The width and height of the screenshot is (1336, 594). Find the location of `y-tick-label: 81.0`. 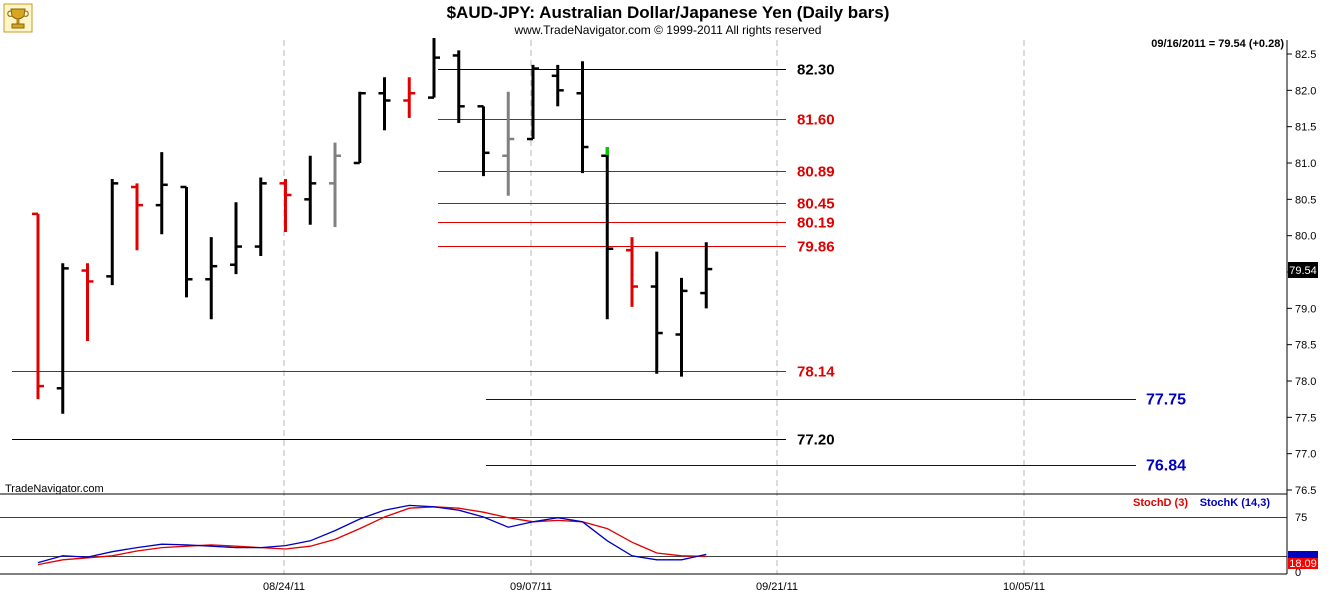

y-tick-label: 81.0 is located at coordinates (1305, 164).